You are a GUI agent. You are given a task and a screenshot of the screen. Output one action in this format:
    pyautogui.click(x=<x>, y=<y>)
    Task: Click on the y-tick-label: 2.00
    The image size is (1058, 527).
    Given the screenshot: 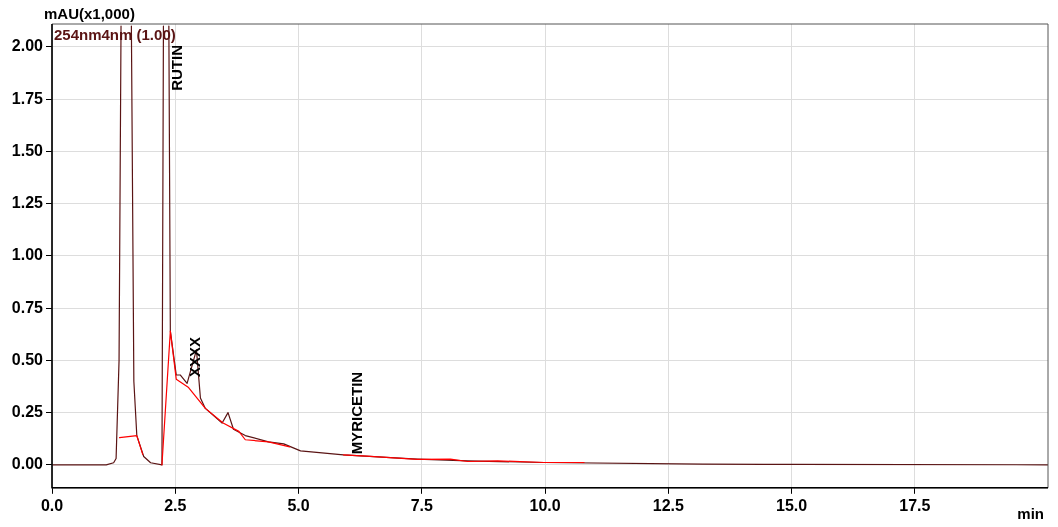 What is the action you would take?
    pyautogui.click(x=27, y=46)
    